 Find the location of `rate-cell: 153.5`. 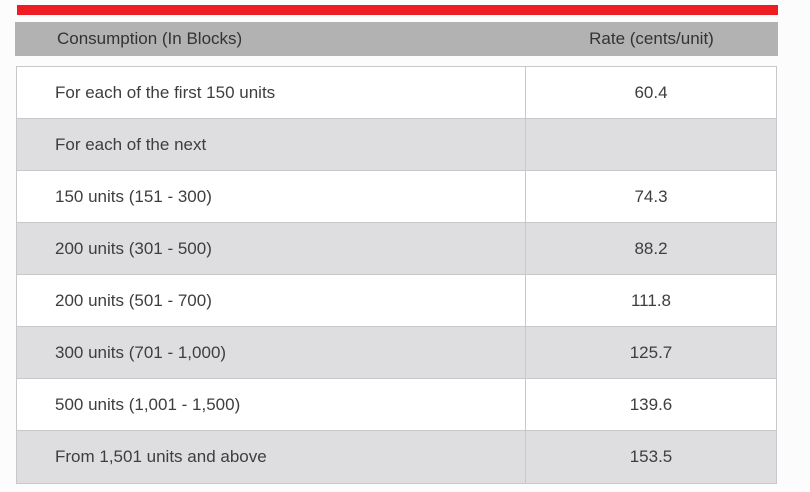

rate-cell: 153.5 is located at coordinates (651, 456).